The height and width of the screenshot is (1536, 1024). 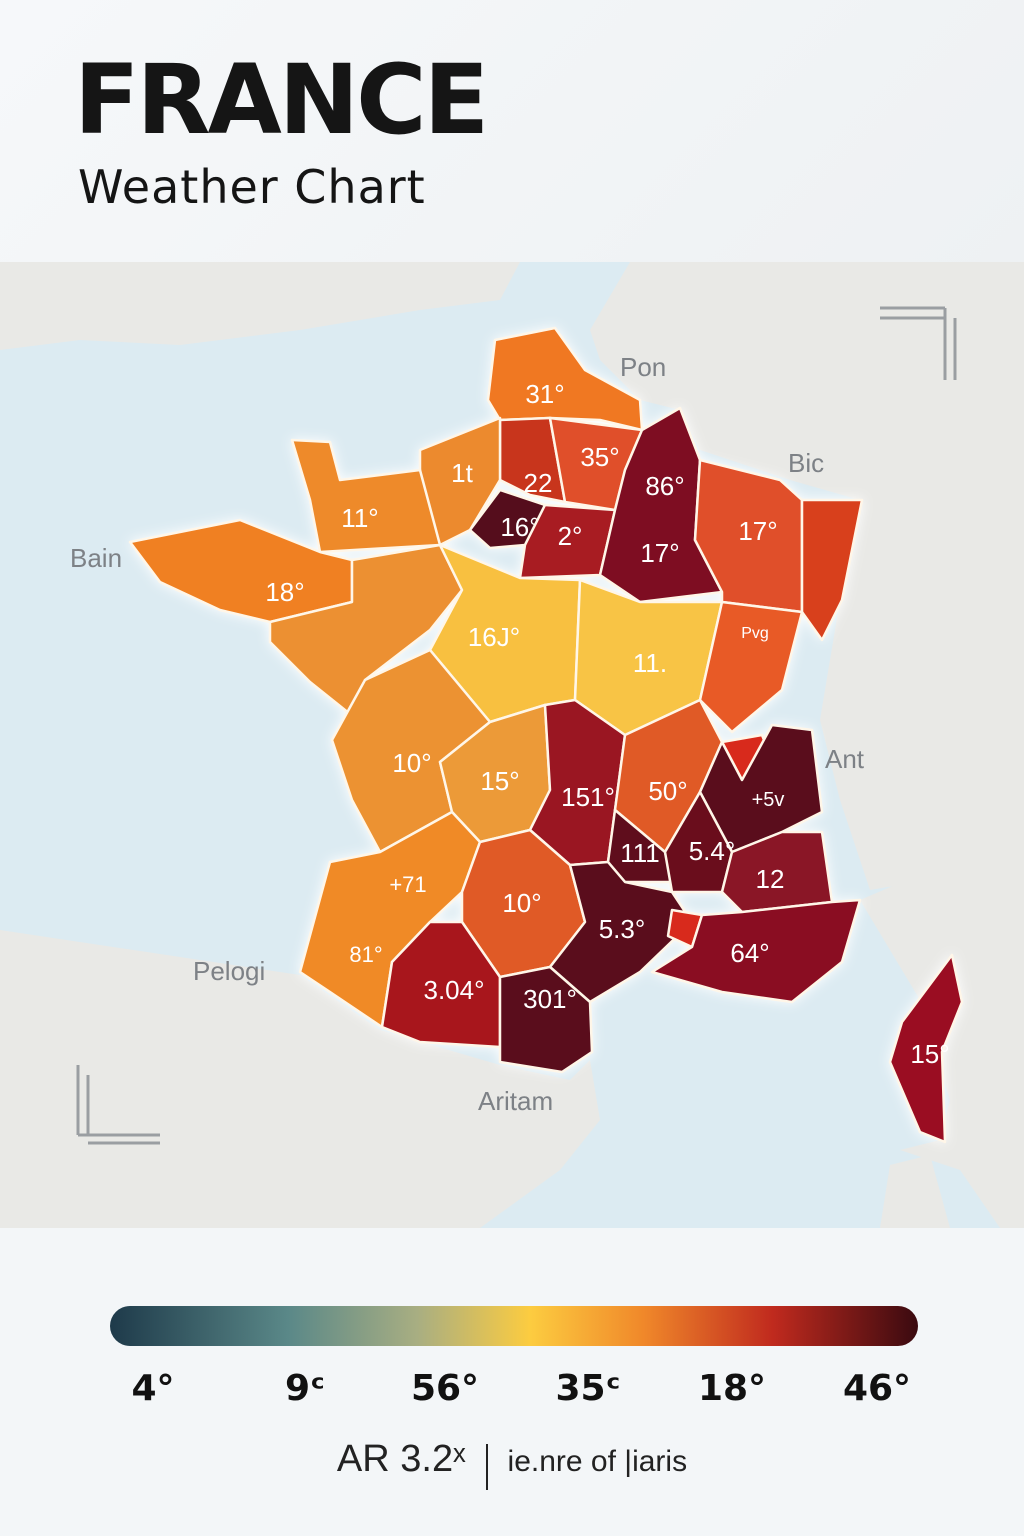 I want to click on page-title: FRANCE, so click(x=281, y=100).